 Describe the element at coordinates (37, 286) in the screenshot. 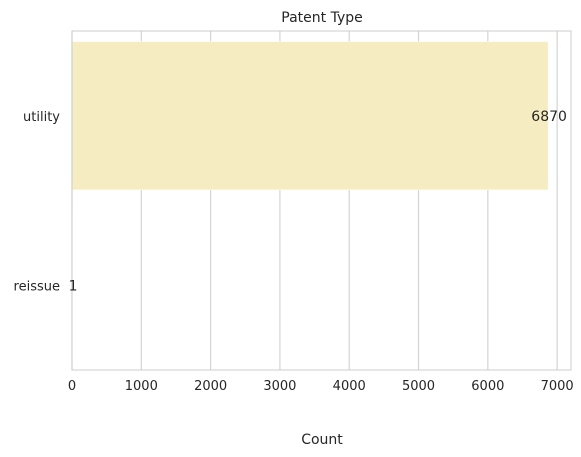

I see `y-tick-label: reissue` at that location.